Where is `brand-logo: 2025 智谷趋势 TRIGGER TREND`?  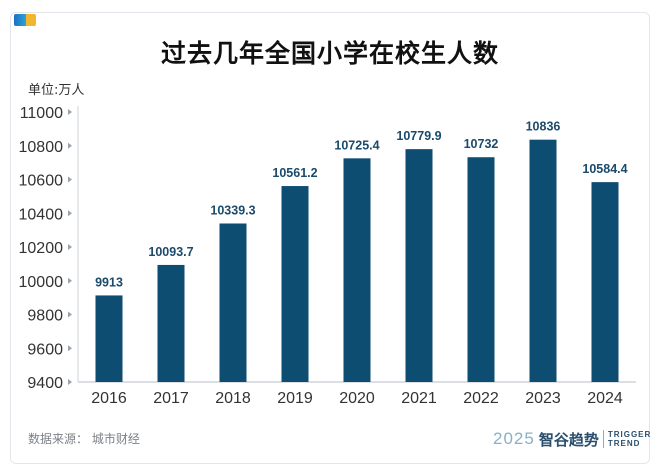
brand-logo: 2025 智谷趋势 TRIGGER TREND is located at coordinates (572, 439).